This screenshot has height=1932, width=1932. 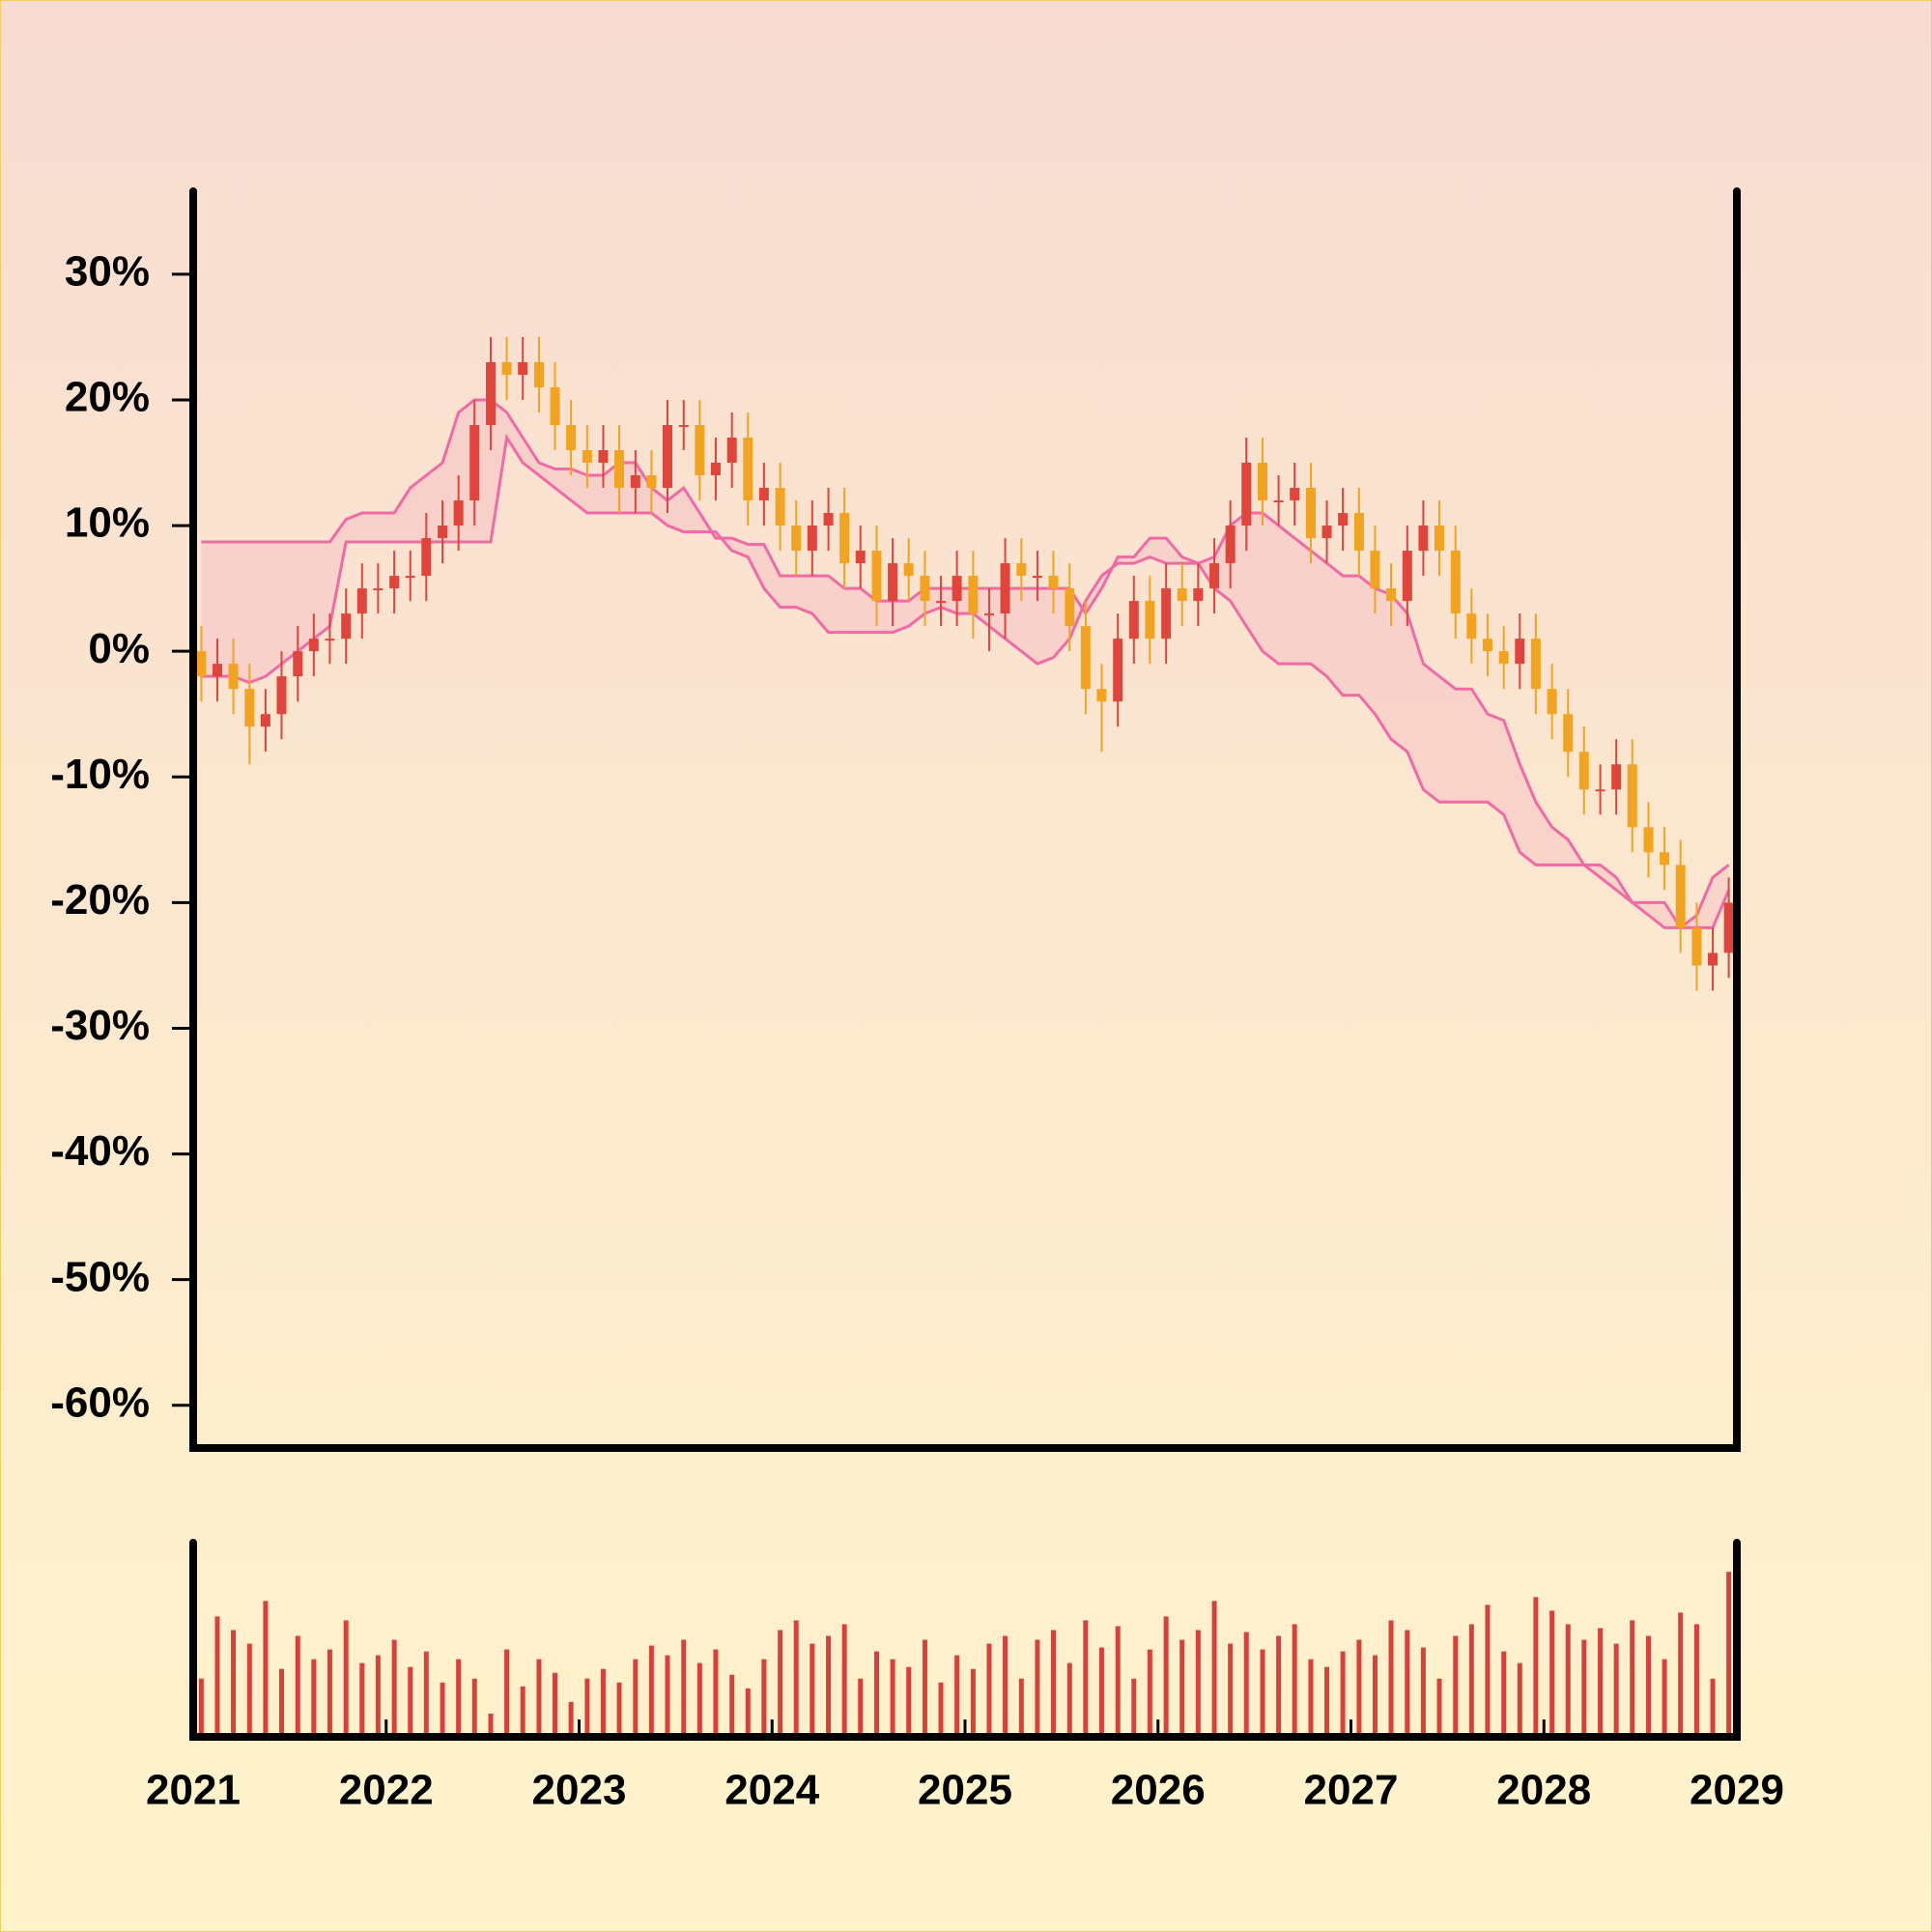 I want to click on y-tick-label: -50%, so click(x=100, y=1276).